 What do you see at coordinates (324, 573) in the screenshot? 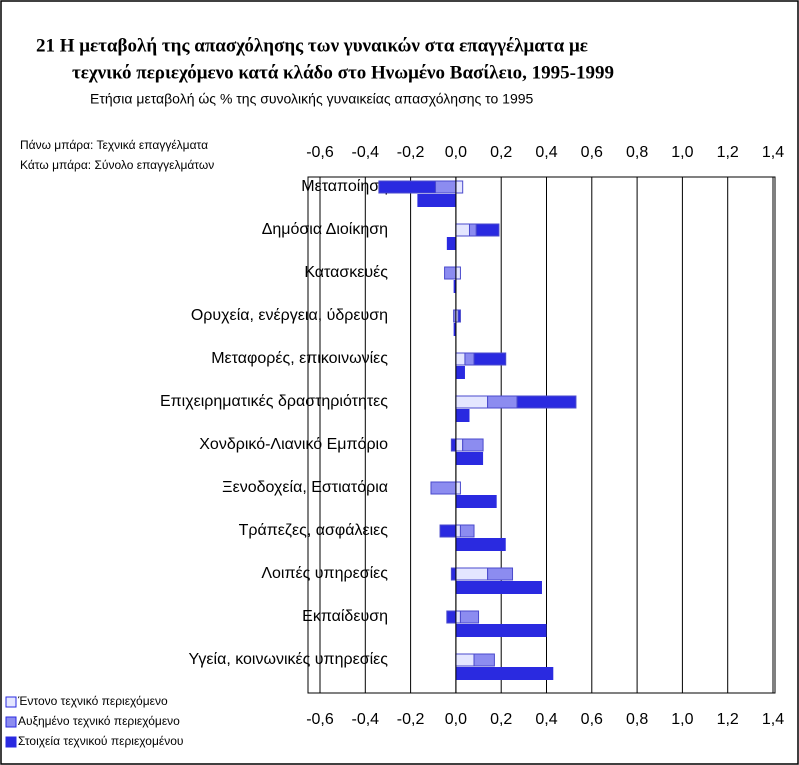
I see `category-label: Λοιπές υπηρεσίες` at bounding box center [324, 573].